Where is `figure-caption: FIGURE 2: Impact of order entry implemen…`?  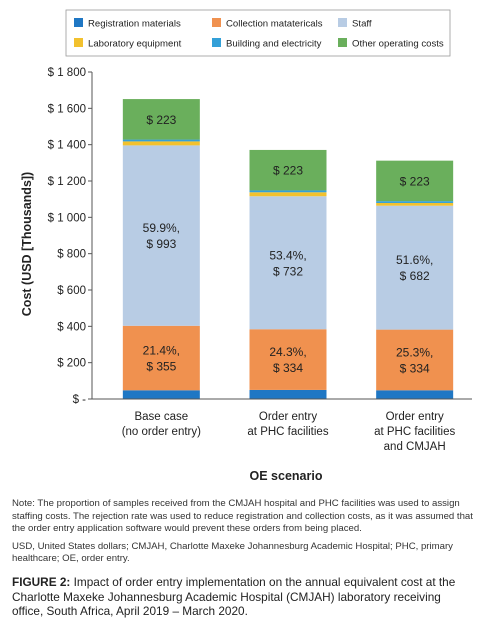
figure-caption: FIGURE 2: Impact of order entry implemen… is located at coordinates (243, 597).